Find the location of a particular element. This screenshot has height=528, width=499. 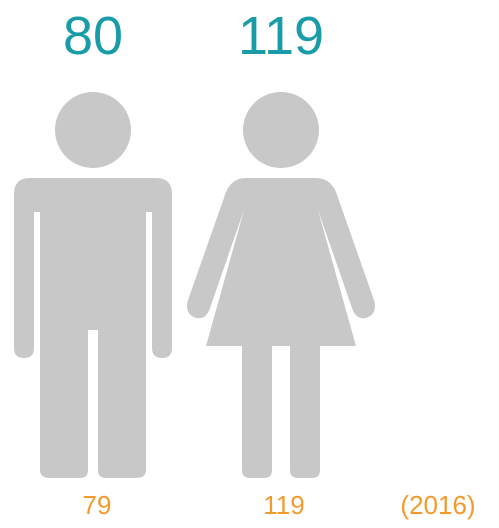

female-previous: 119 is located at coordinates (283, 505).